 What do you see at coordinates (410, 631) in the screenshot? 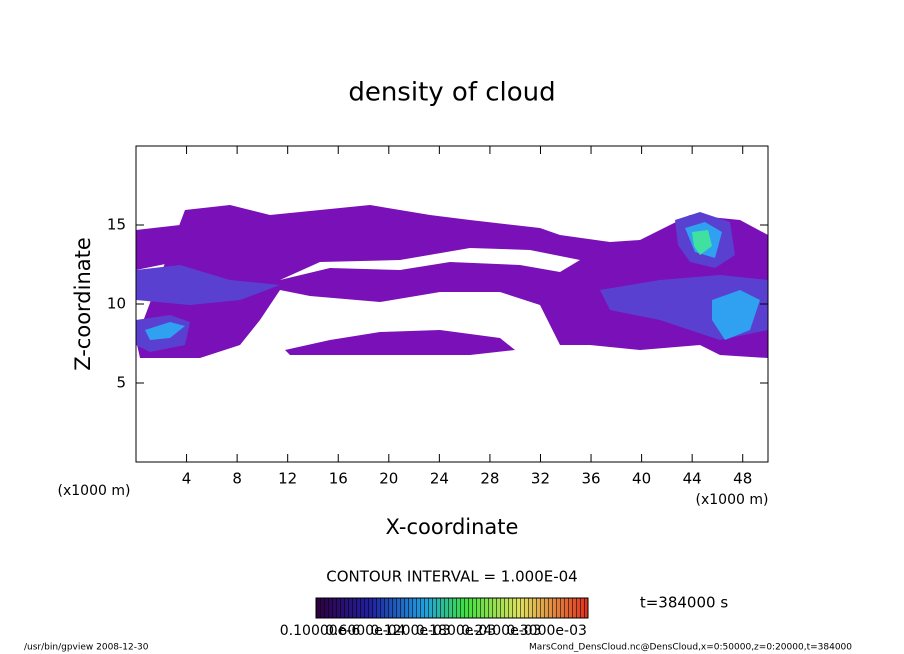
I see `colorbar-label: 0.1200e-03` at bounding box center [410, 631].